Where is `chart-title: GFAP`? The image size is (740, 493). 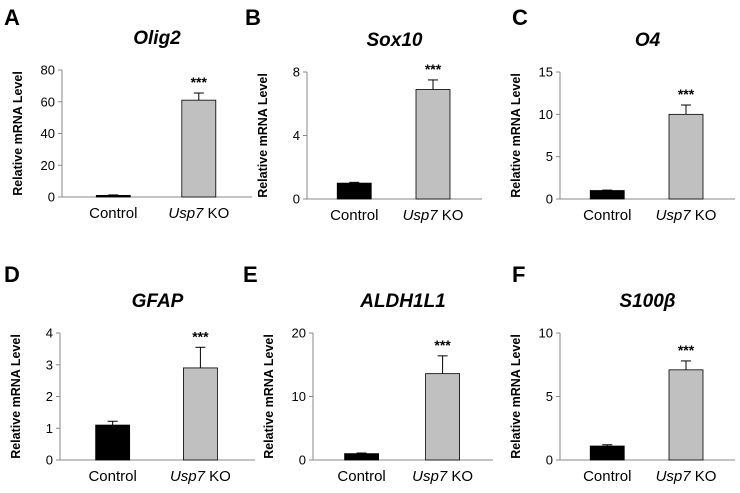 chart-title: GFAP is located at coordinates (158, 301).